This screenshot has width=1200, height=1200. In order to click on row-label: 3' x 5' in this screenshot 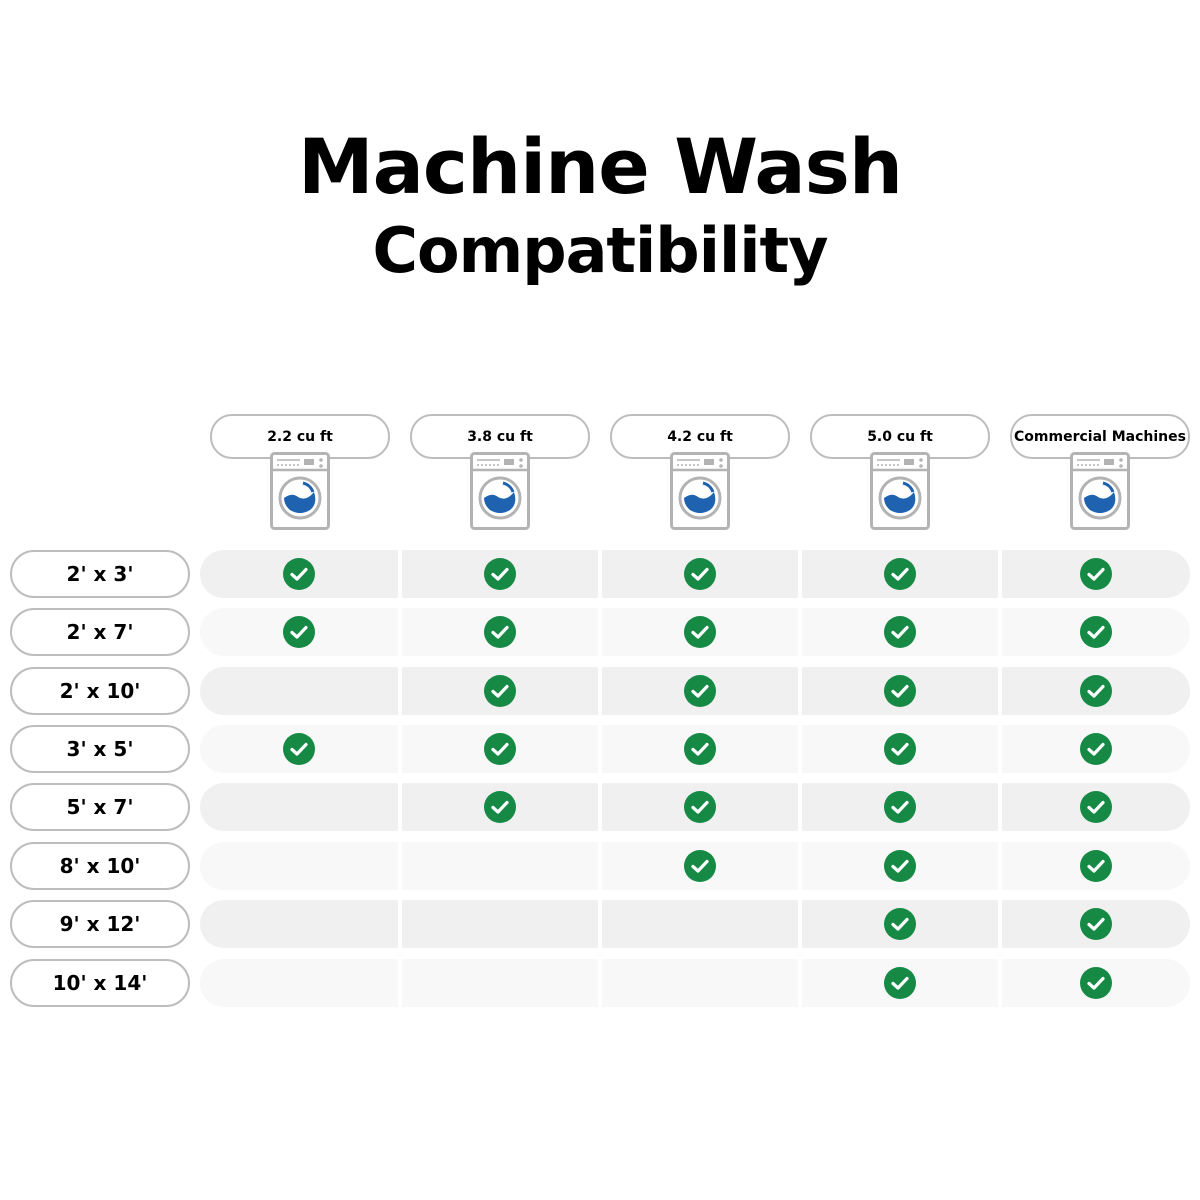, I will do `click(100, 749)`.